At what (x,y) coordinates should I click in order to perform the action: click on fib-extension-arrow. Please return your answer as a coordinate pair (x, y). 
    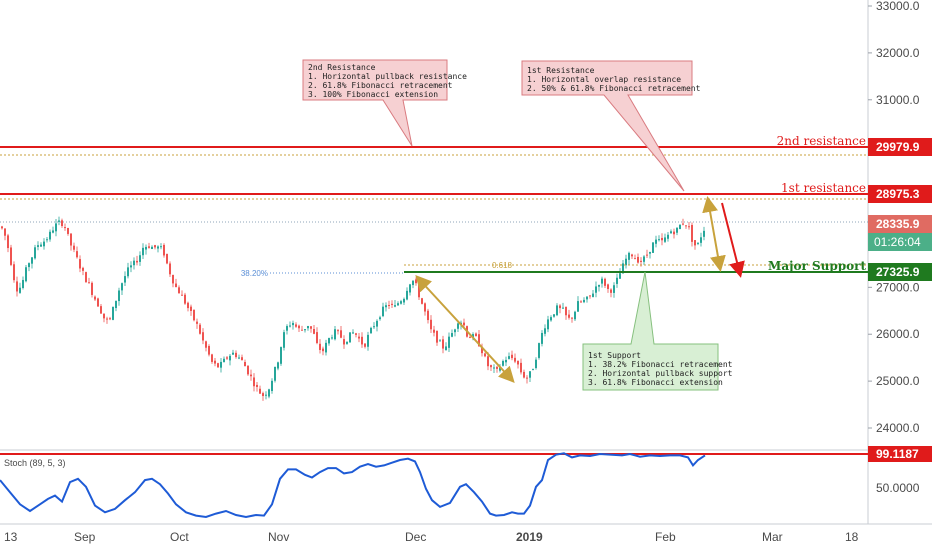
    Looking at the image, I should click on (465, 329).